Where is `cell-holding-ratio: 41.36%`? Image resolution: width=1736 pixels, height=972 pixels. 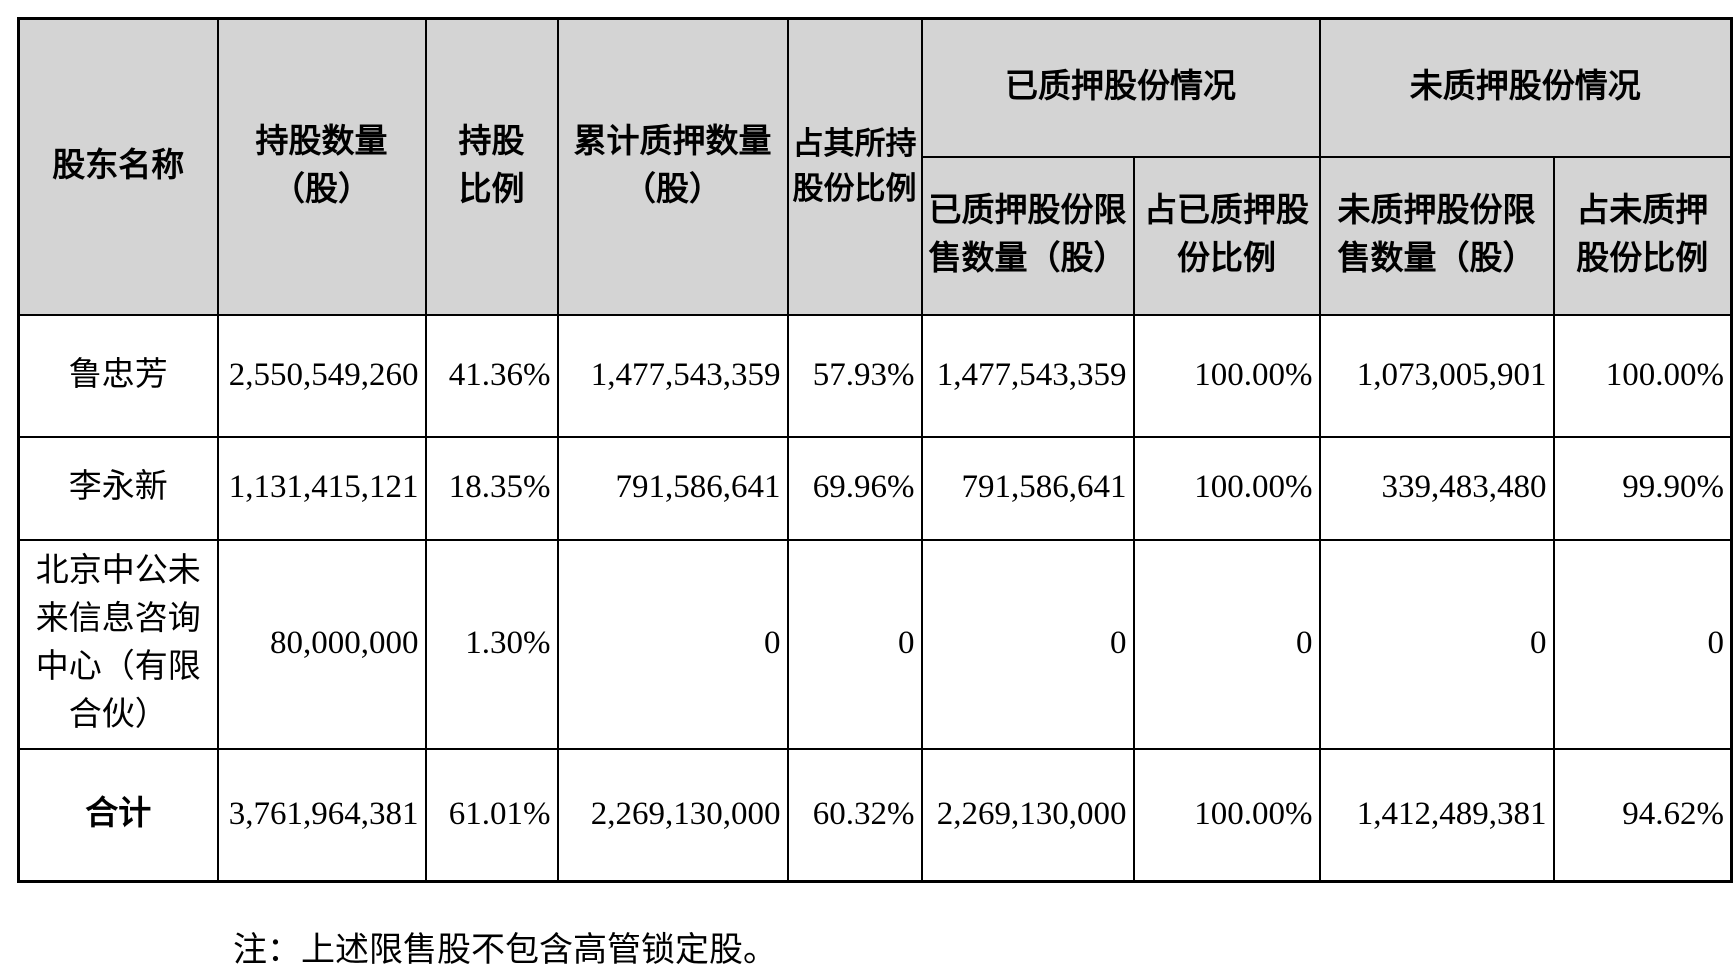
cell-holding-ratio: 41.36% is located at coordinates (491, 375).